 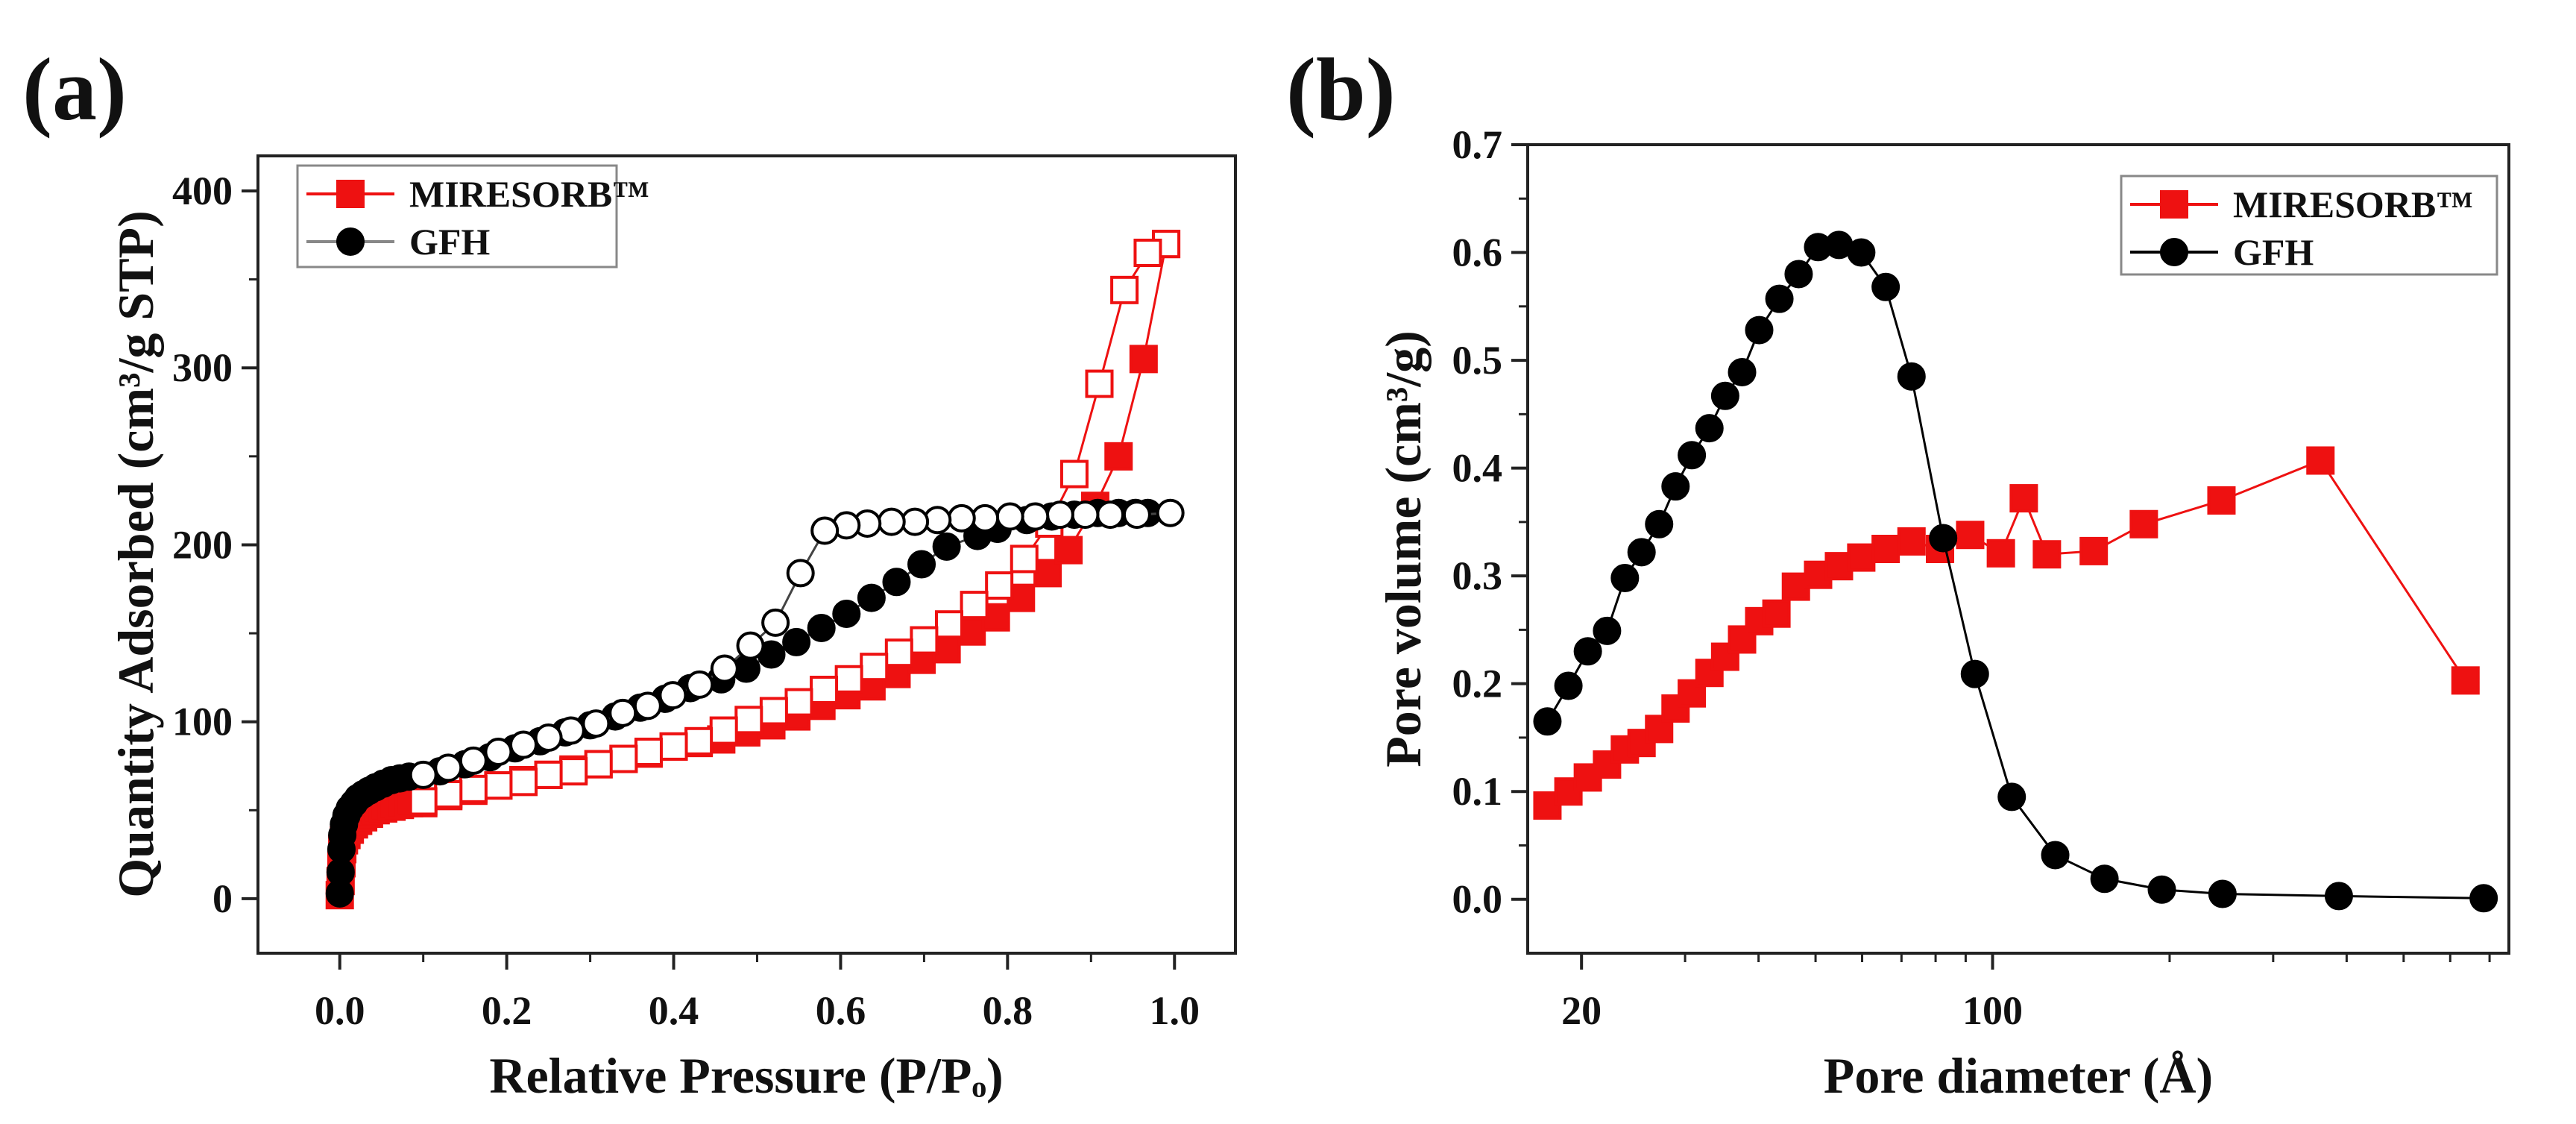 What do you see at coordinates (1477, 792) in the screenshot?
I see `y-tick-label: 0.1` at bounding box center [1477, 792].